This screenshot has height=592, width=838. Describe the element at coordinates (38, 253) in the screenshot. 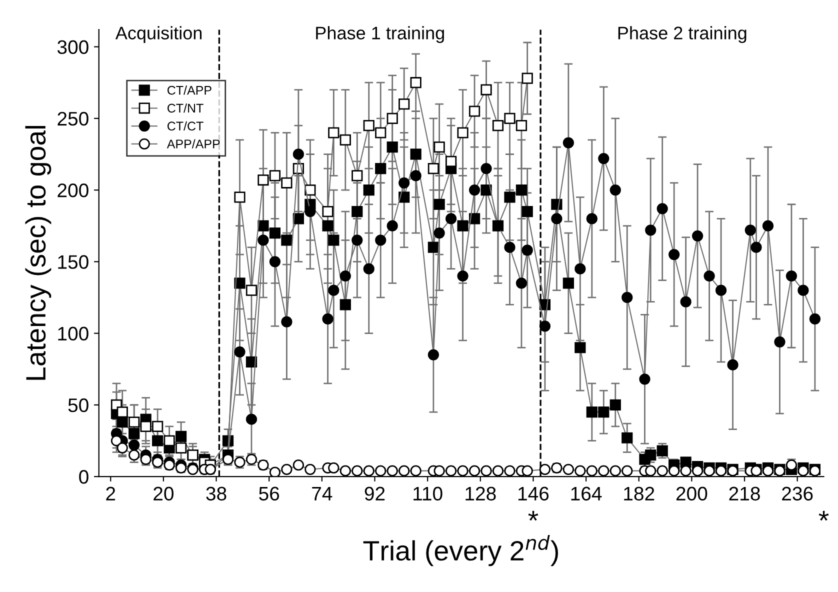

I see `y-axis-title: Latency (sec) to goal` at that location.